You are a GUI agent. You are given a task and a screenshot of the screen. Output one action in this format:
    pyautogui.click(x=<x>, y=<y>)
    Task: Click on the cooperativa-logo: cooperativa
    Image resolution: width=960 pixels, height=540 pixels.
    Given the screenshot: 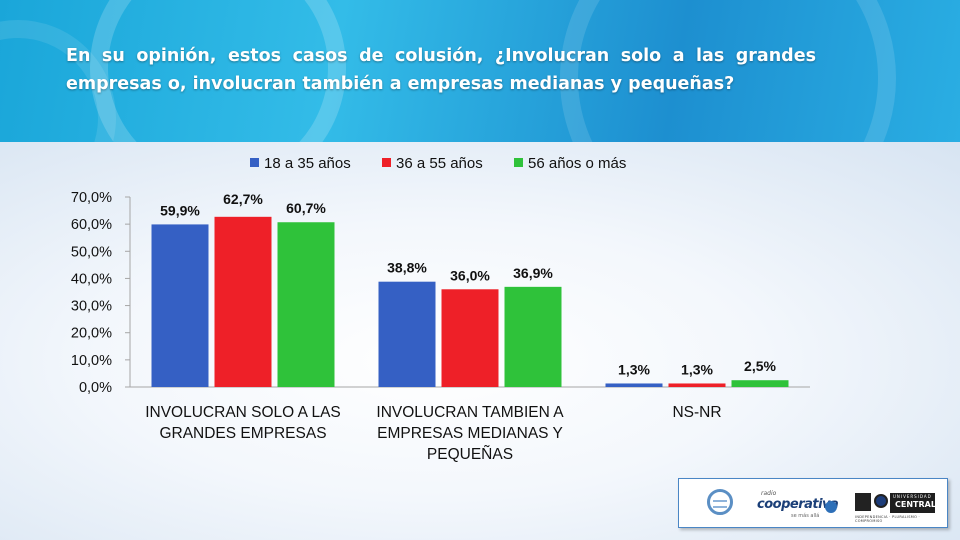 What is the action you would take?
    pyautogui.click(x=798, y=504)
    